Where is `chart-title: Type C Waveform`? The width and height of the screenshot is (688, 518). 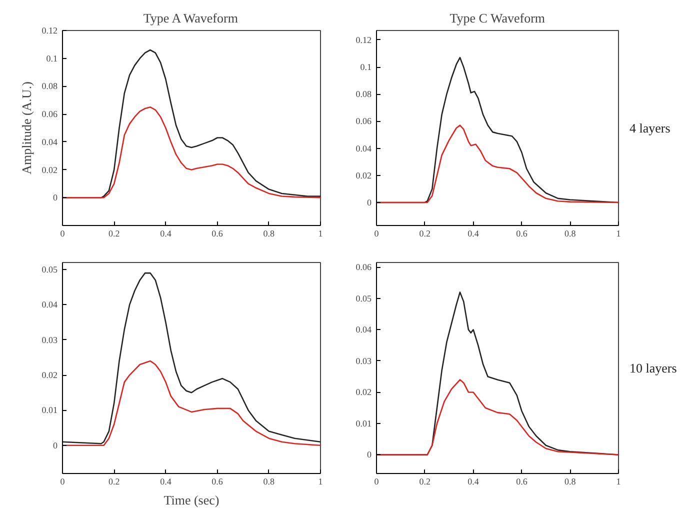 chart-title: Type C Waveform is located at coordinates (498, 18).